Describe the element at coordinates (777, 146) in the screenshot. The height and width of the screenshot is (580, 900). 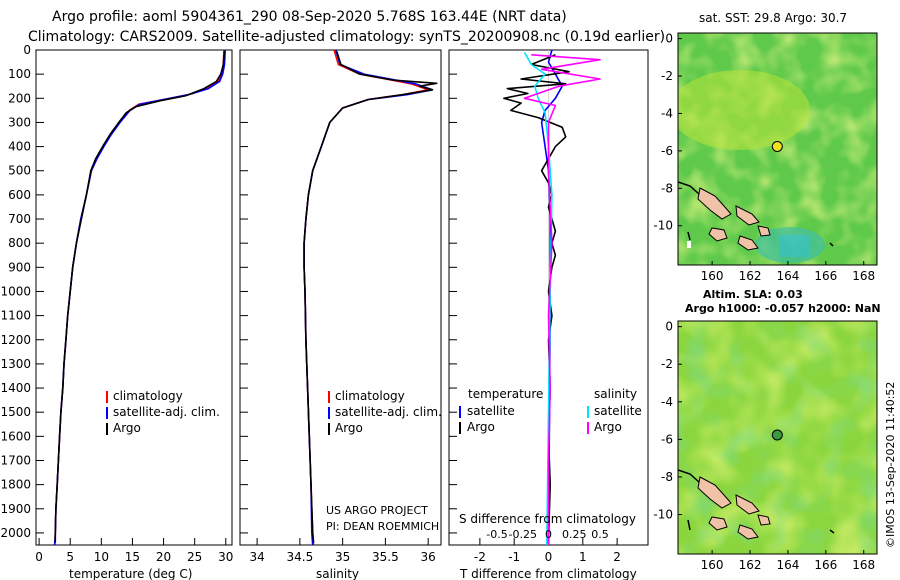
I see `argo-position-marker` at that location.